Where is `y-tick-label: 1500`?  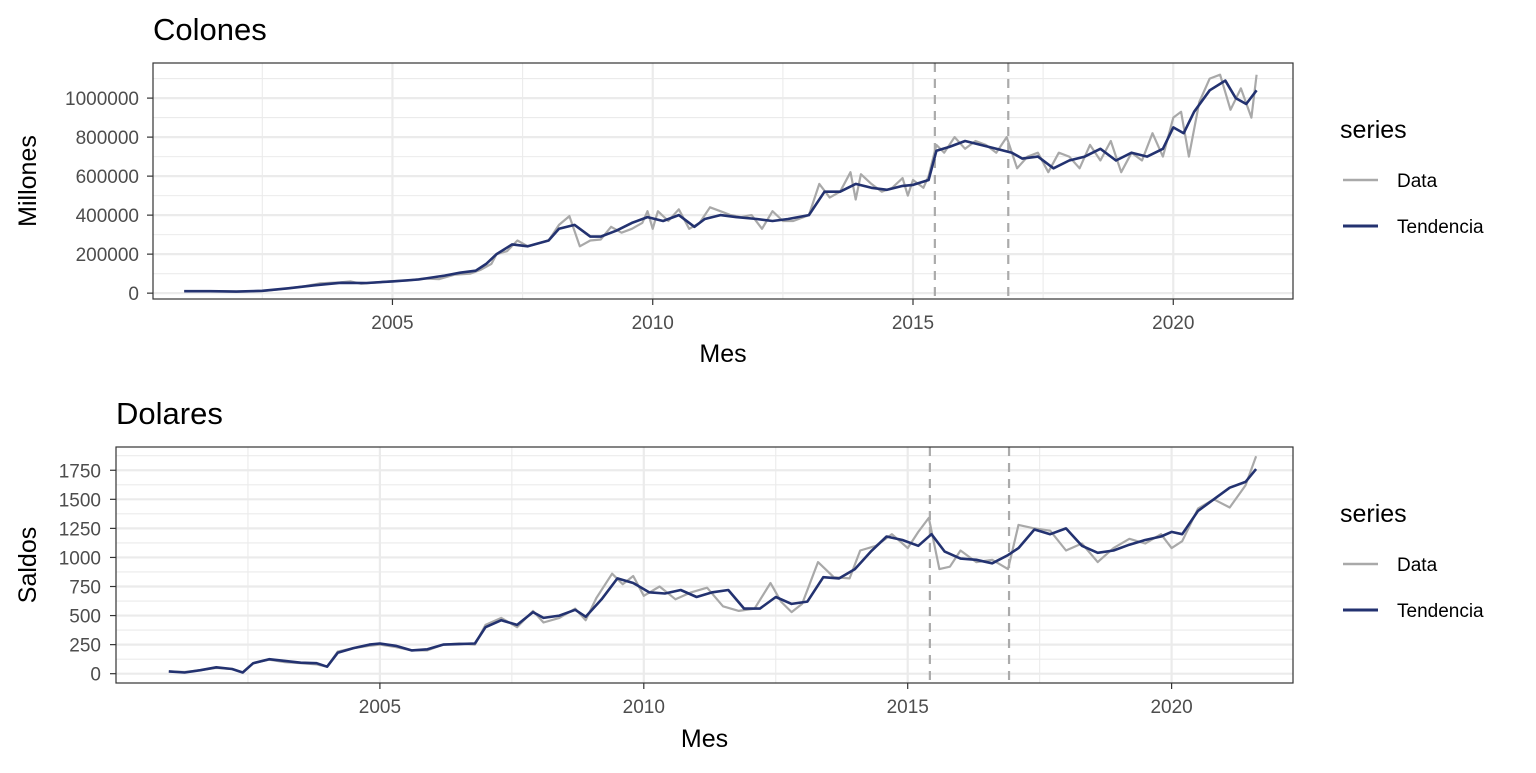
y-tick-label: 1500 is located at coordinates (80, 500).